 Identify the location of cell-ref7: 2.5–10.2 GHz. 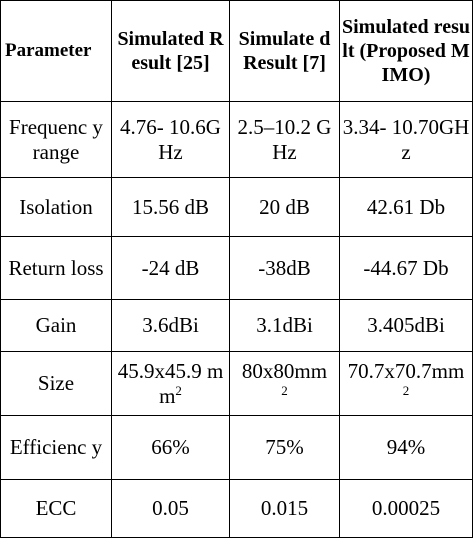
(284, 139).